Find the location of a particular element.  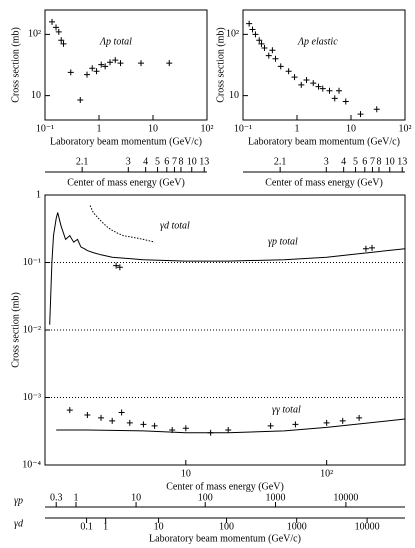

lab-axis-name: γp is located at coordinates (18, 500).